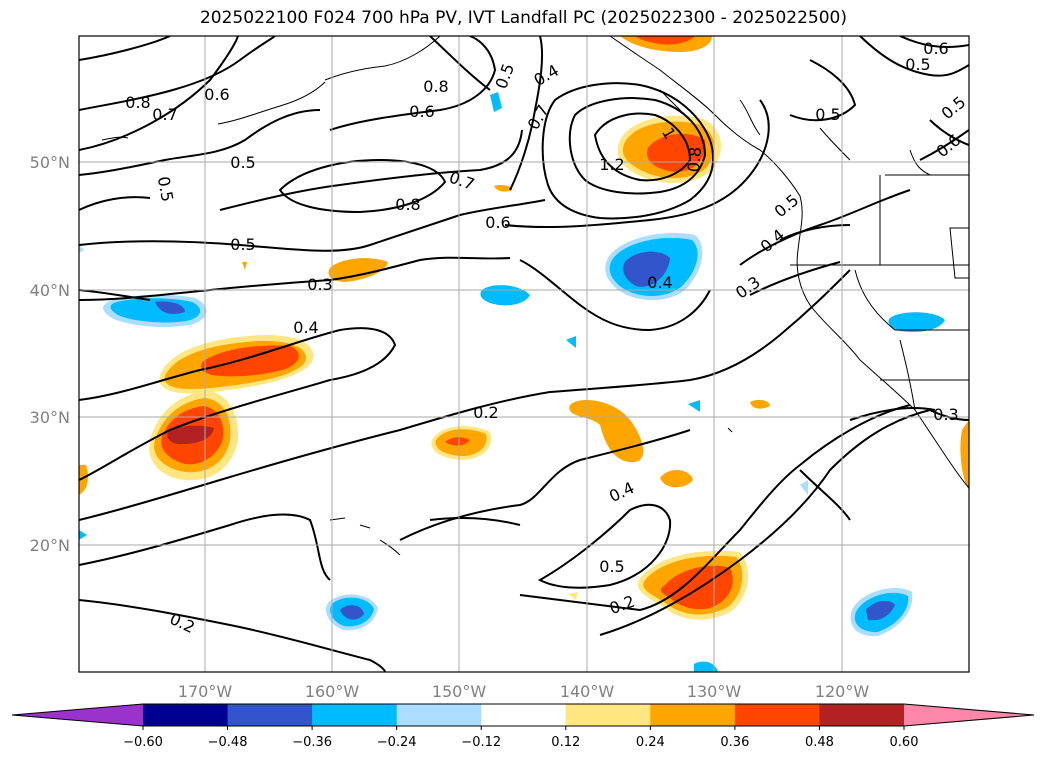 The height and width of the screenshot is (765, 1047). Describe the element at coordinates (459, 691) in the screenshot. I see `lon-label: 150°W` at that location.